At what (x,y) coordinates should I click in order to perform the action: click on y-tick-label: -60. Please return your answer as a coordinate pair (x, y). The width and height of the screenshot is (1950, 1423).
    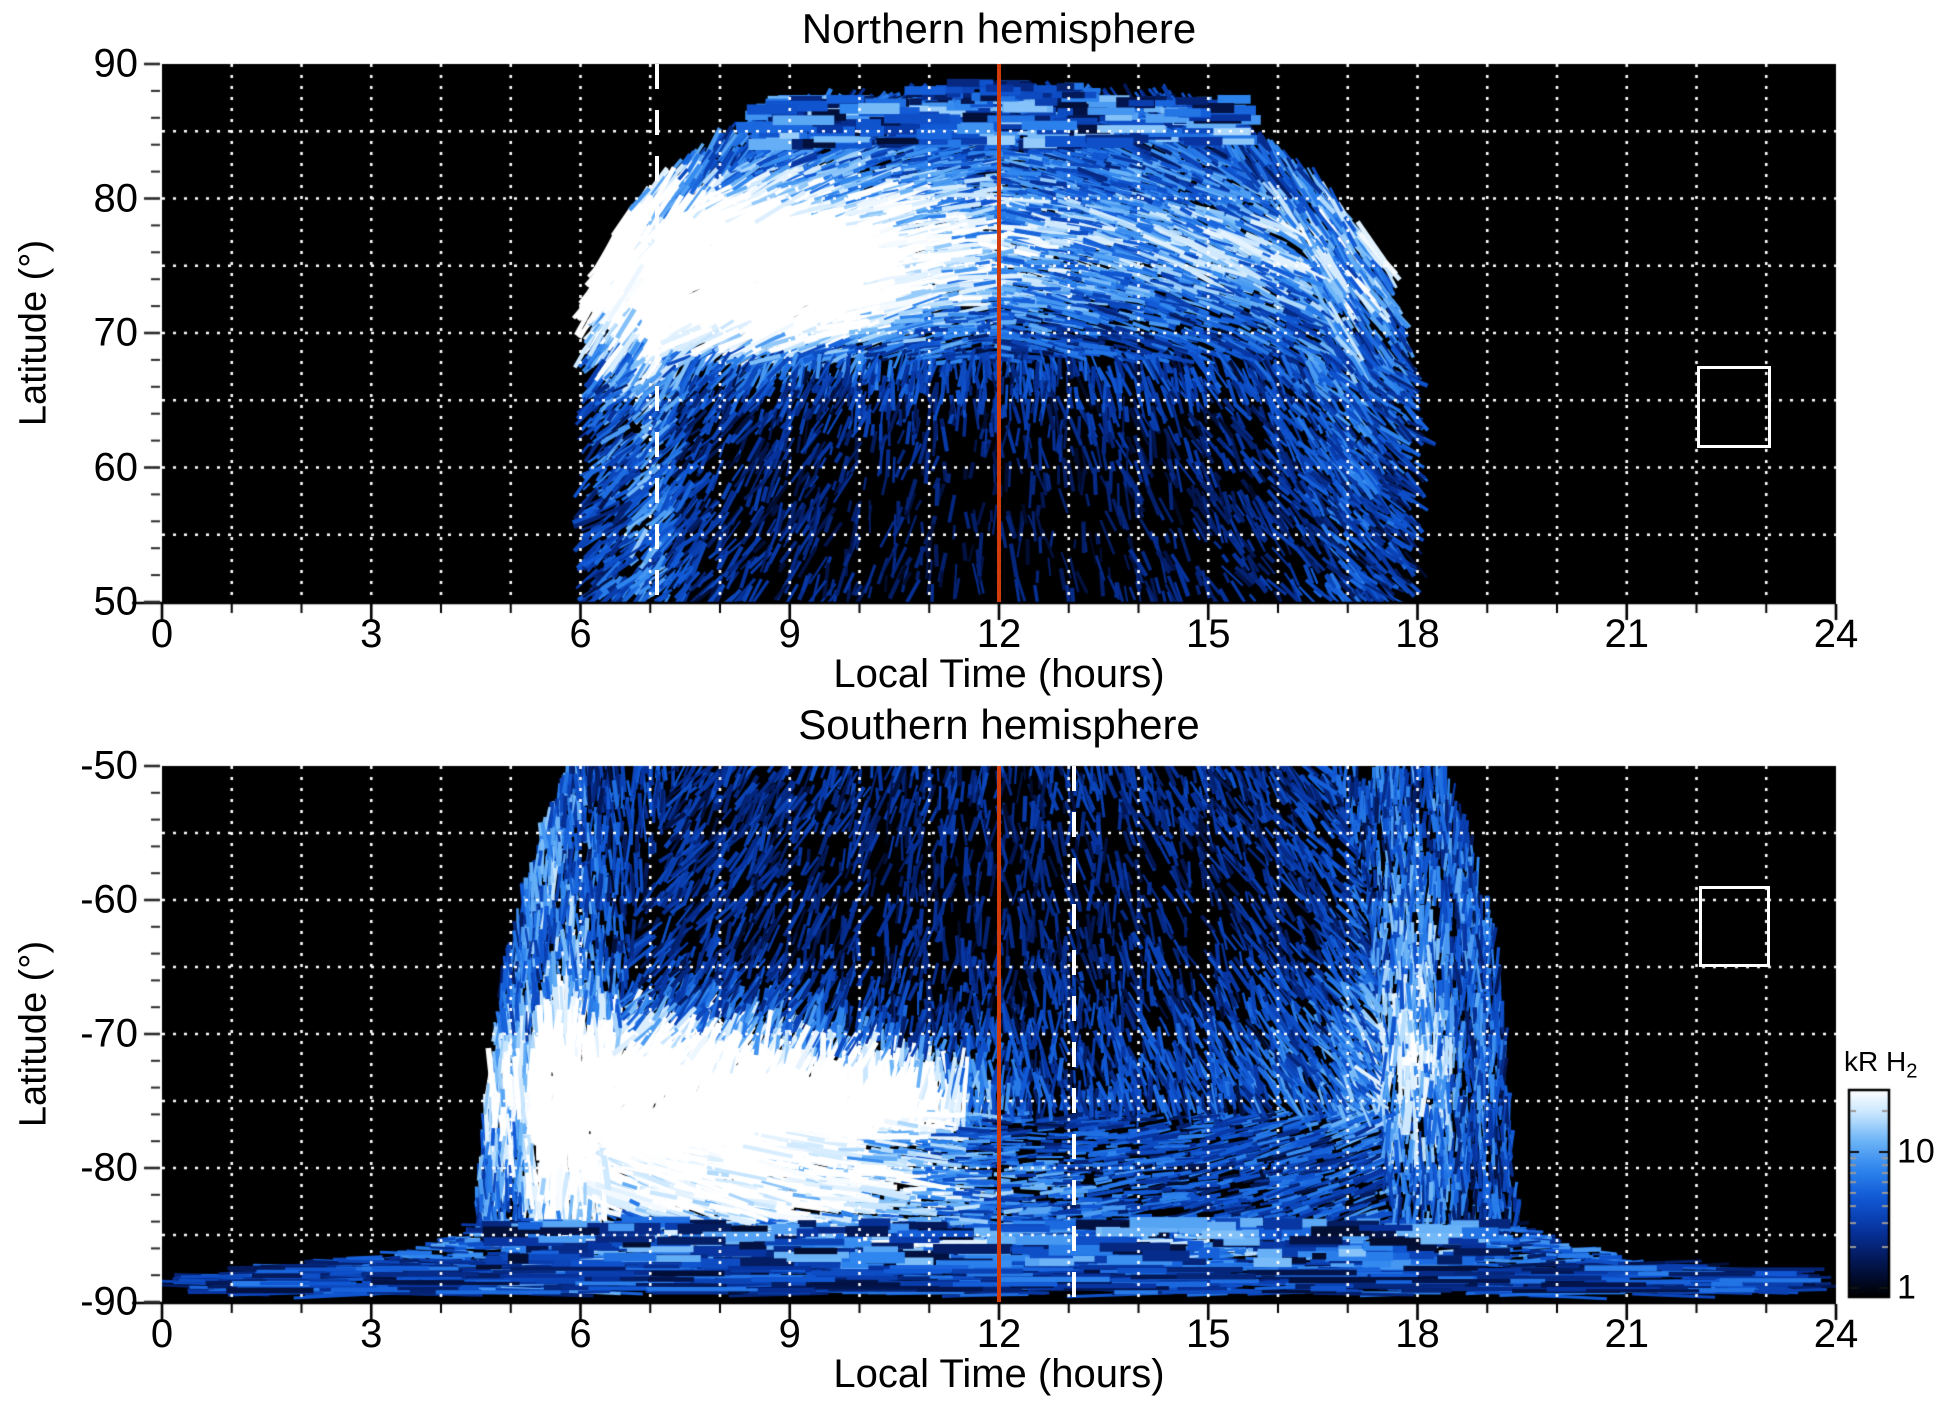
    Looking at the image, I should click on (109, 899).